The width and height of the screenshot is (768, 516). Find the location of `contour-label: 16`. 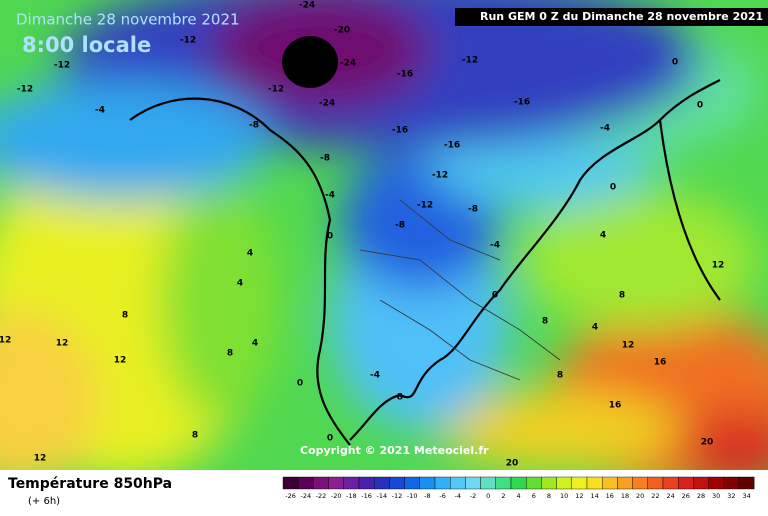

contour-label: 16 is located at coordinates (660, 363).